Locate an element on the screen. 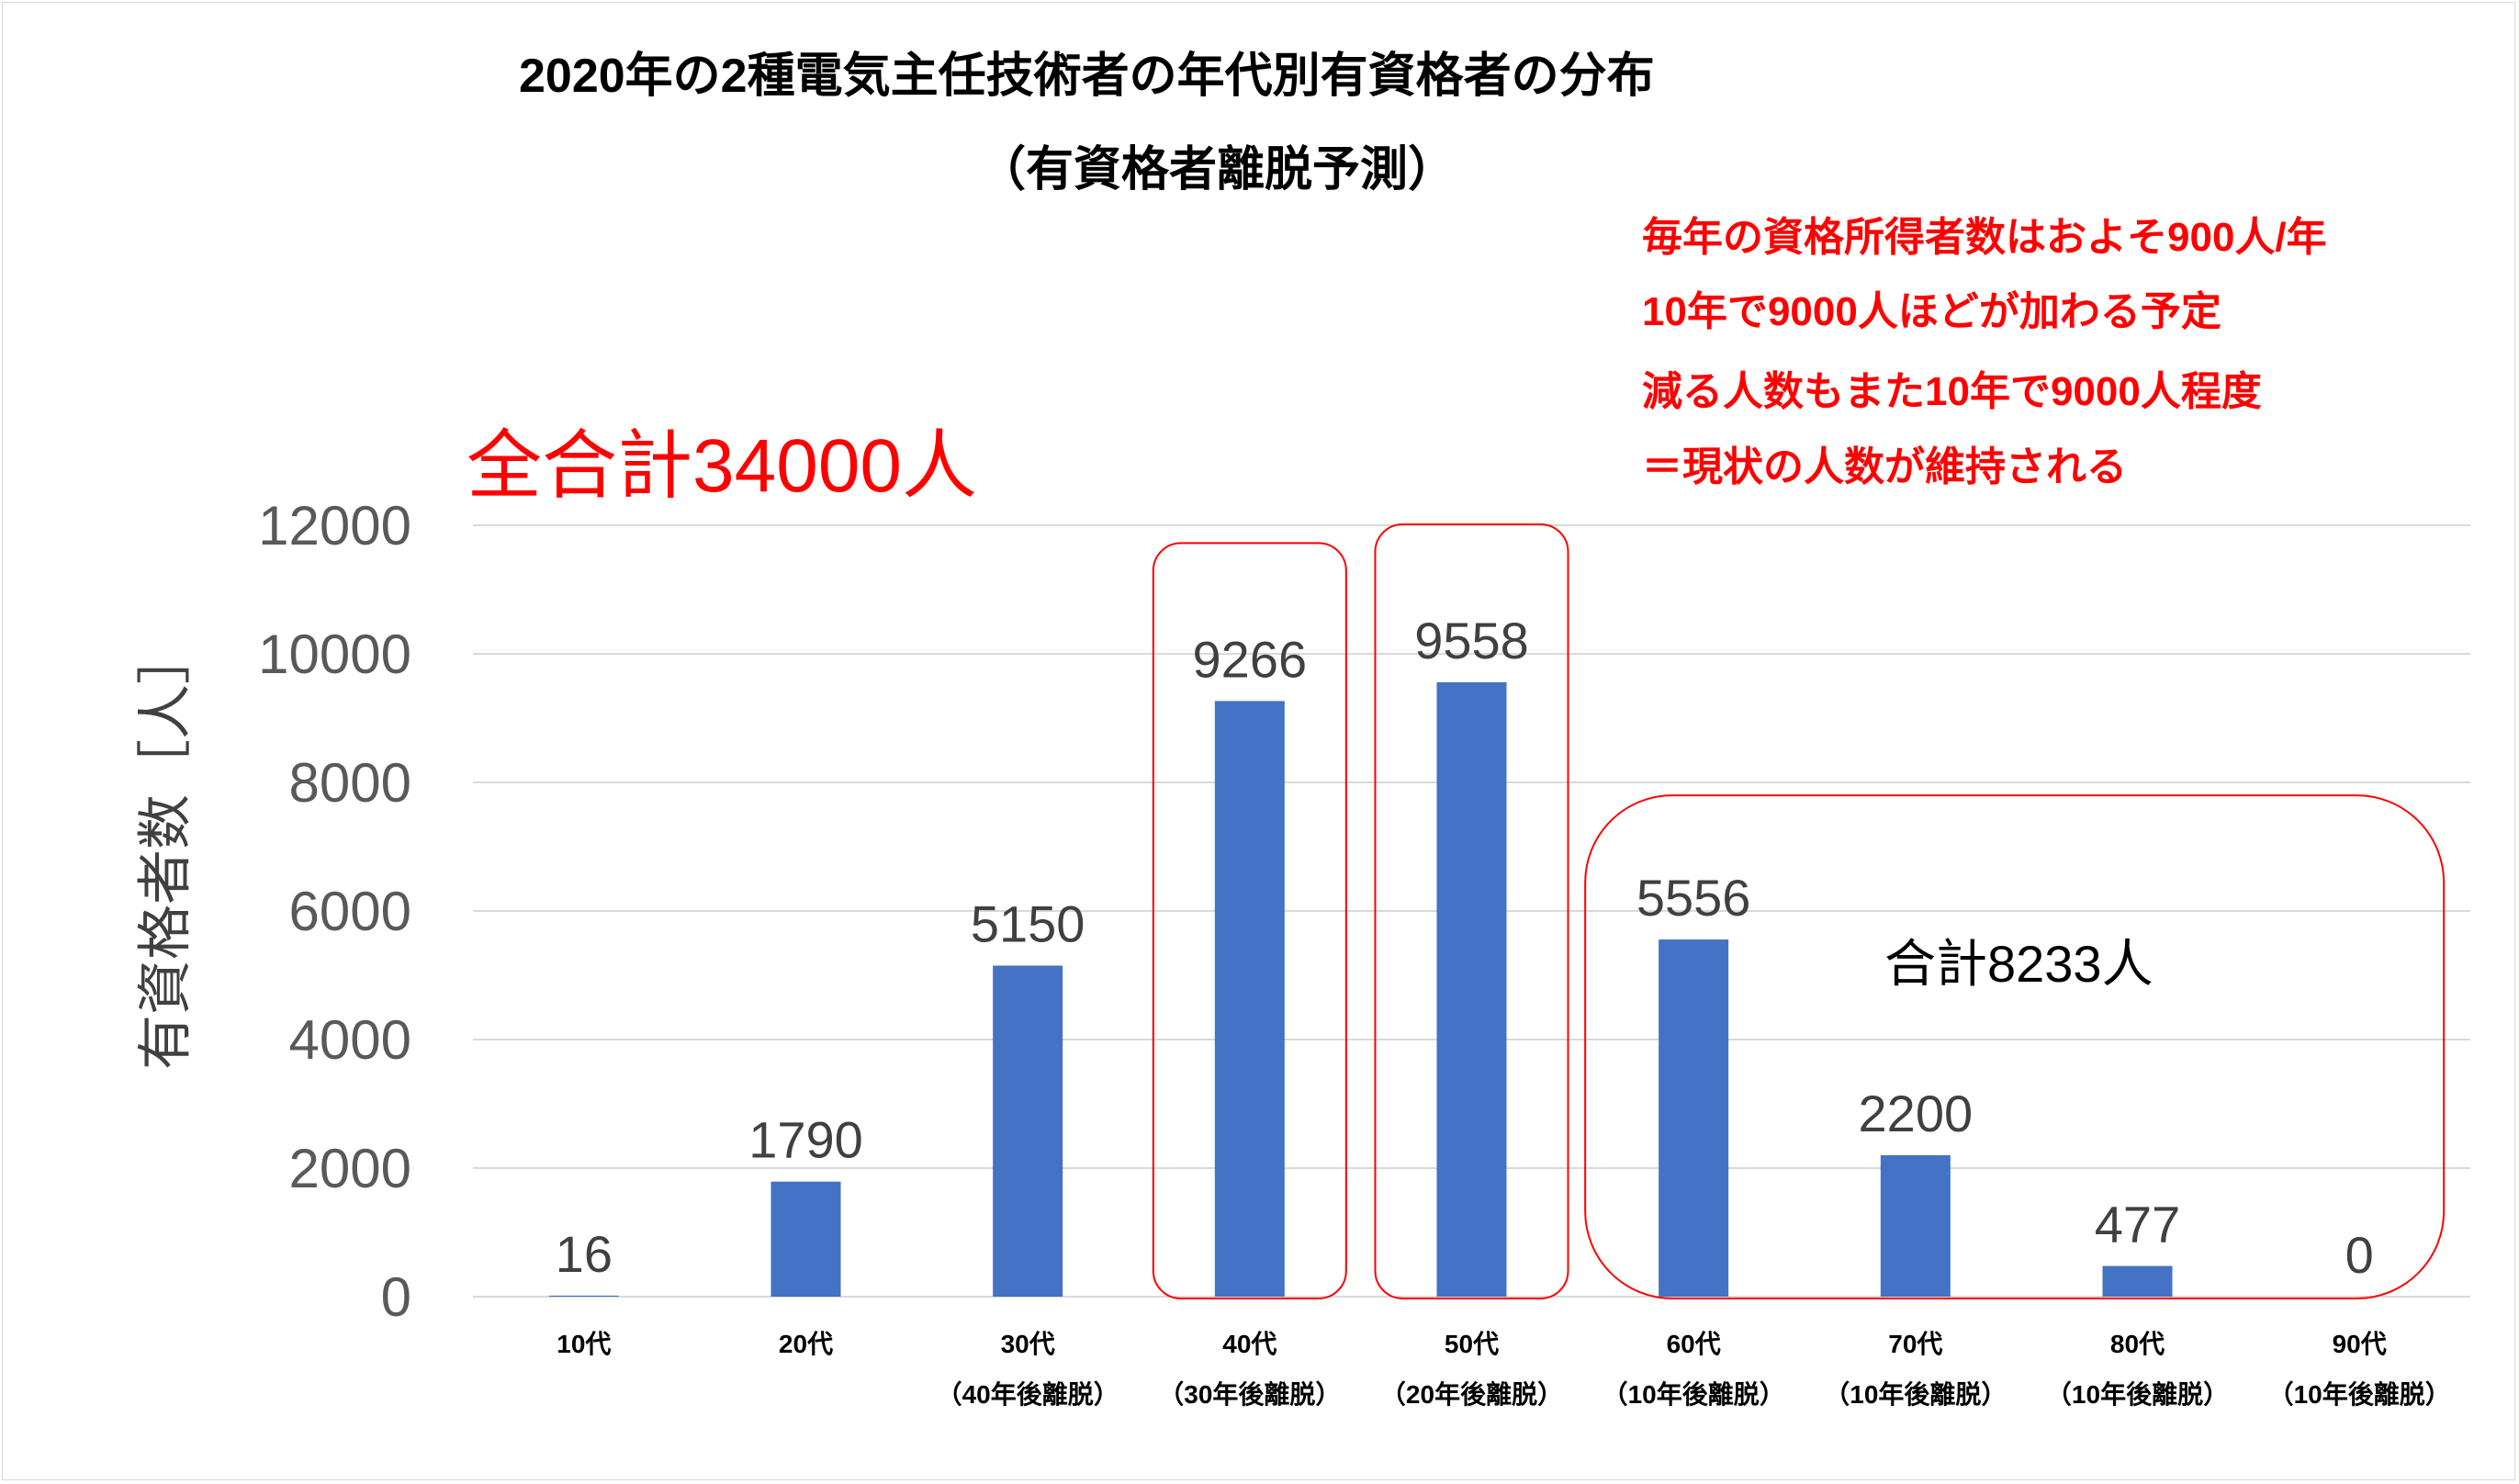  annotation-note-4: ＝現状の人数が維持される is located at coordinates (1884, 467).